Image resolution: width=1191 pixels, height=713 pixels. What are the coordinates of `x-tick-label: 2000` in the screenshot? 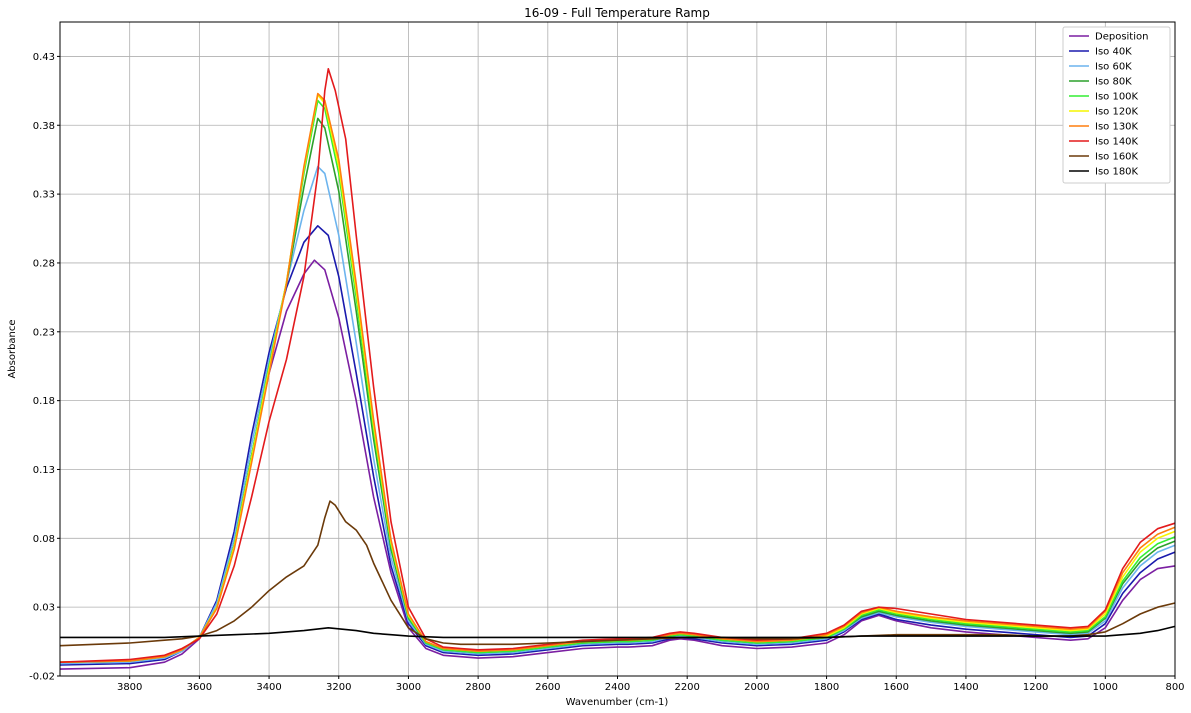 It's located at (756, 687).